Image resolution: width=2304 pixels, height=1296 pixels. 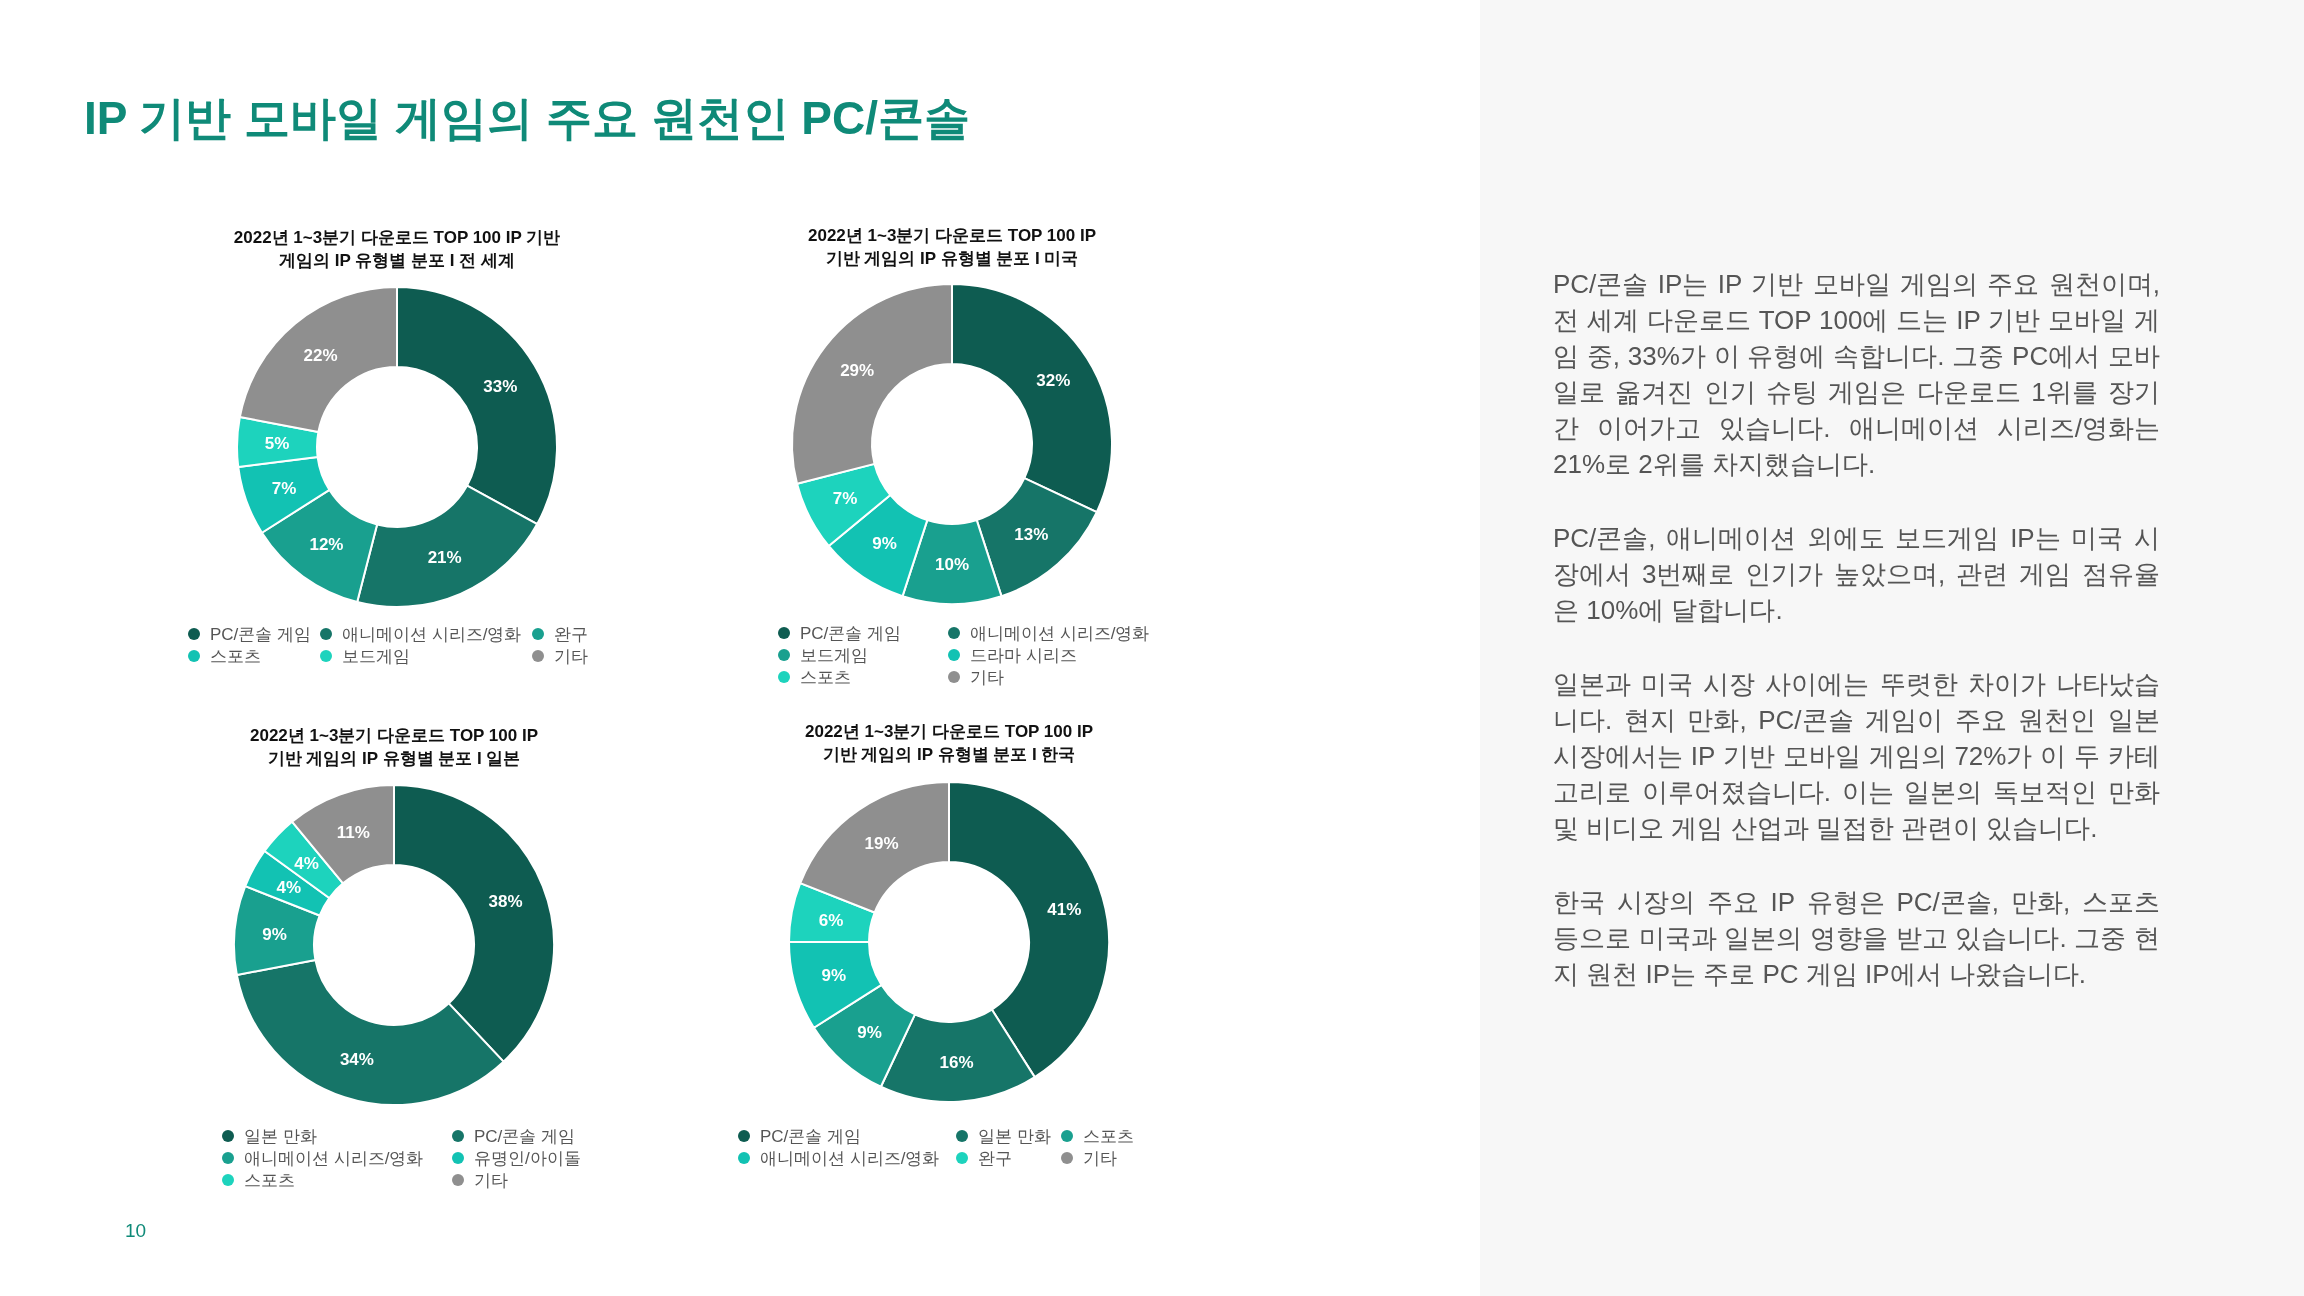 I want to click on text: 10, so click(x=136, y=1231).